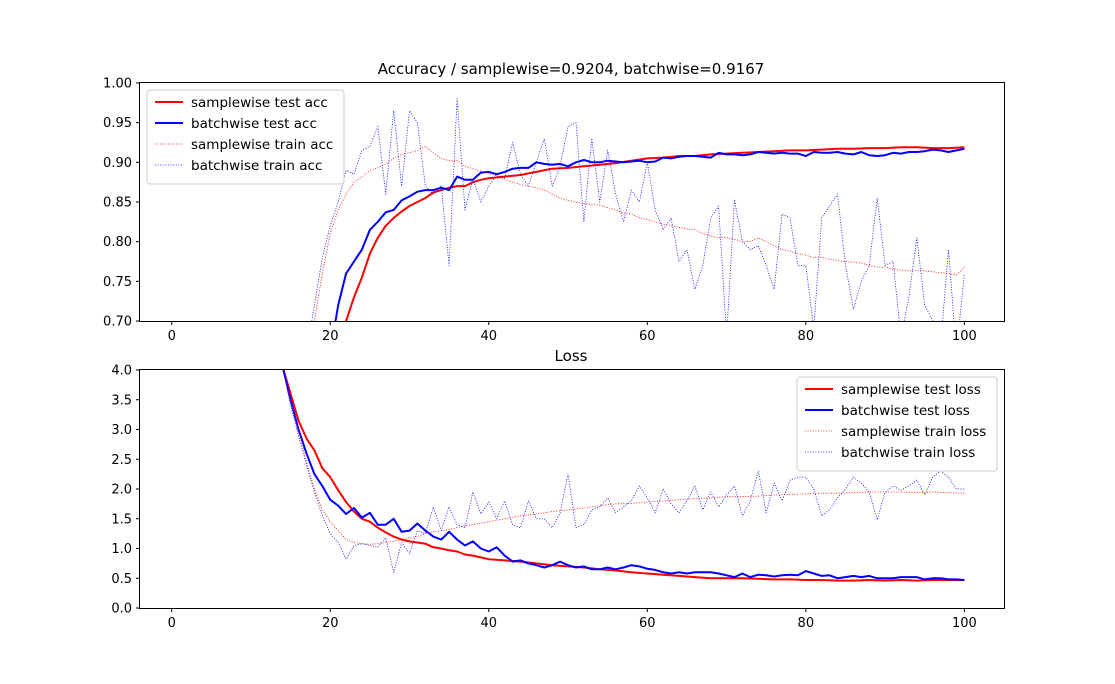  Describe the element at coordinates (121, 430) in the screenshot. I see `loss-y-tick-label-6: 3.0` at that location.